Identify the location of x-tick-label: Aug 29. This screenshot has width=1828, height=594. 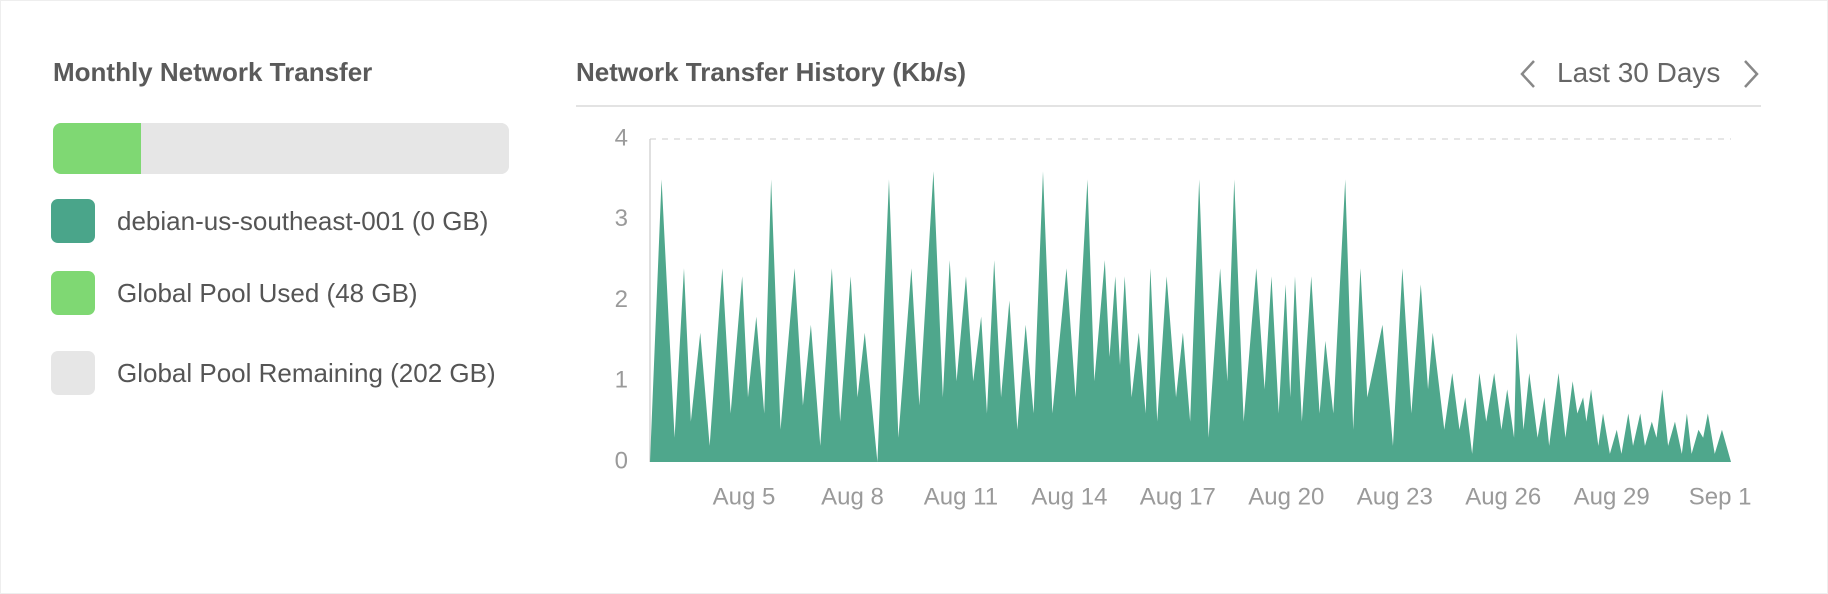
(1612, 496).